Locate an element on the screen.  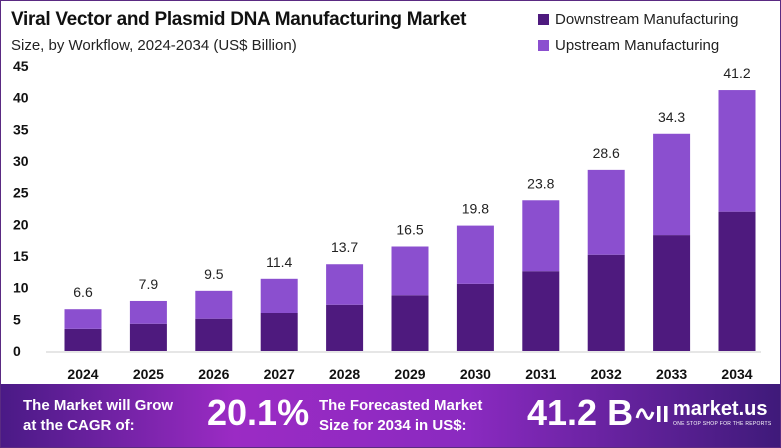
legend-item-downstream: Downstream Manufacturing is located at coordinates (638, 19).